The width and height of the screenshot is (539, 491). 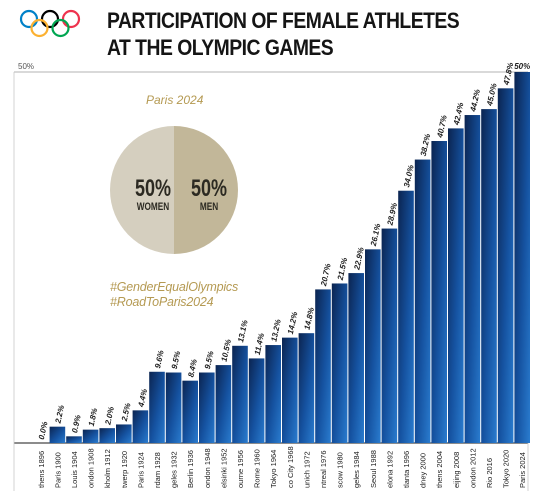 What do you see at coordinates (209, 188) in the screenshot?
I see `men-percent: 50%` at bounding box center [209, 188].